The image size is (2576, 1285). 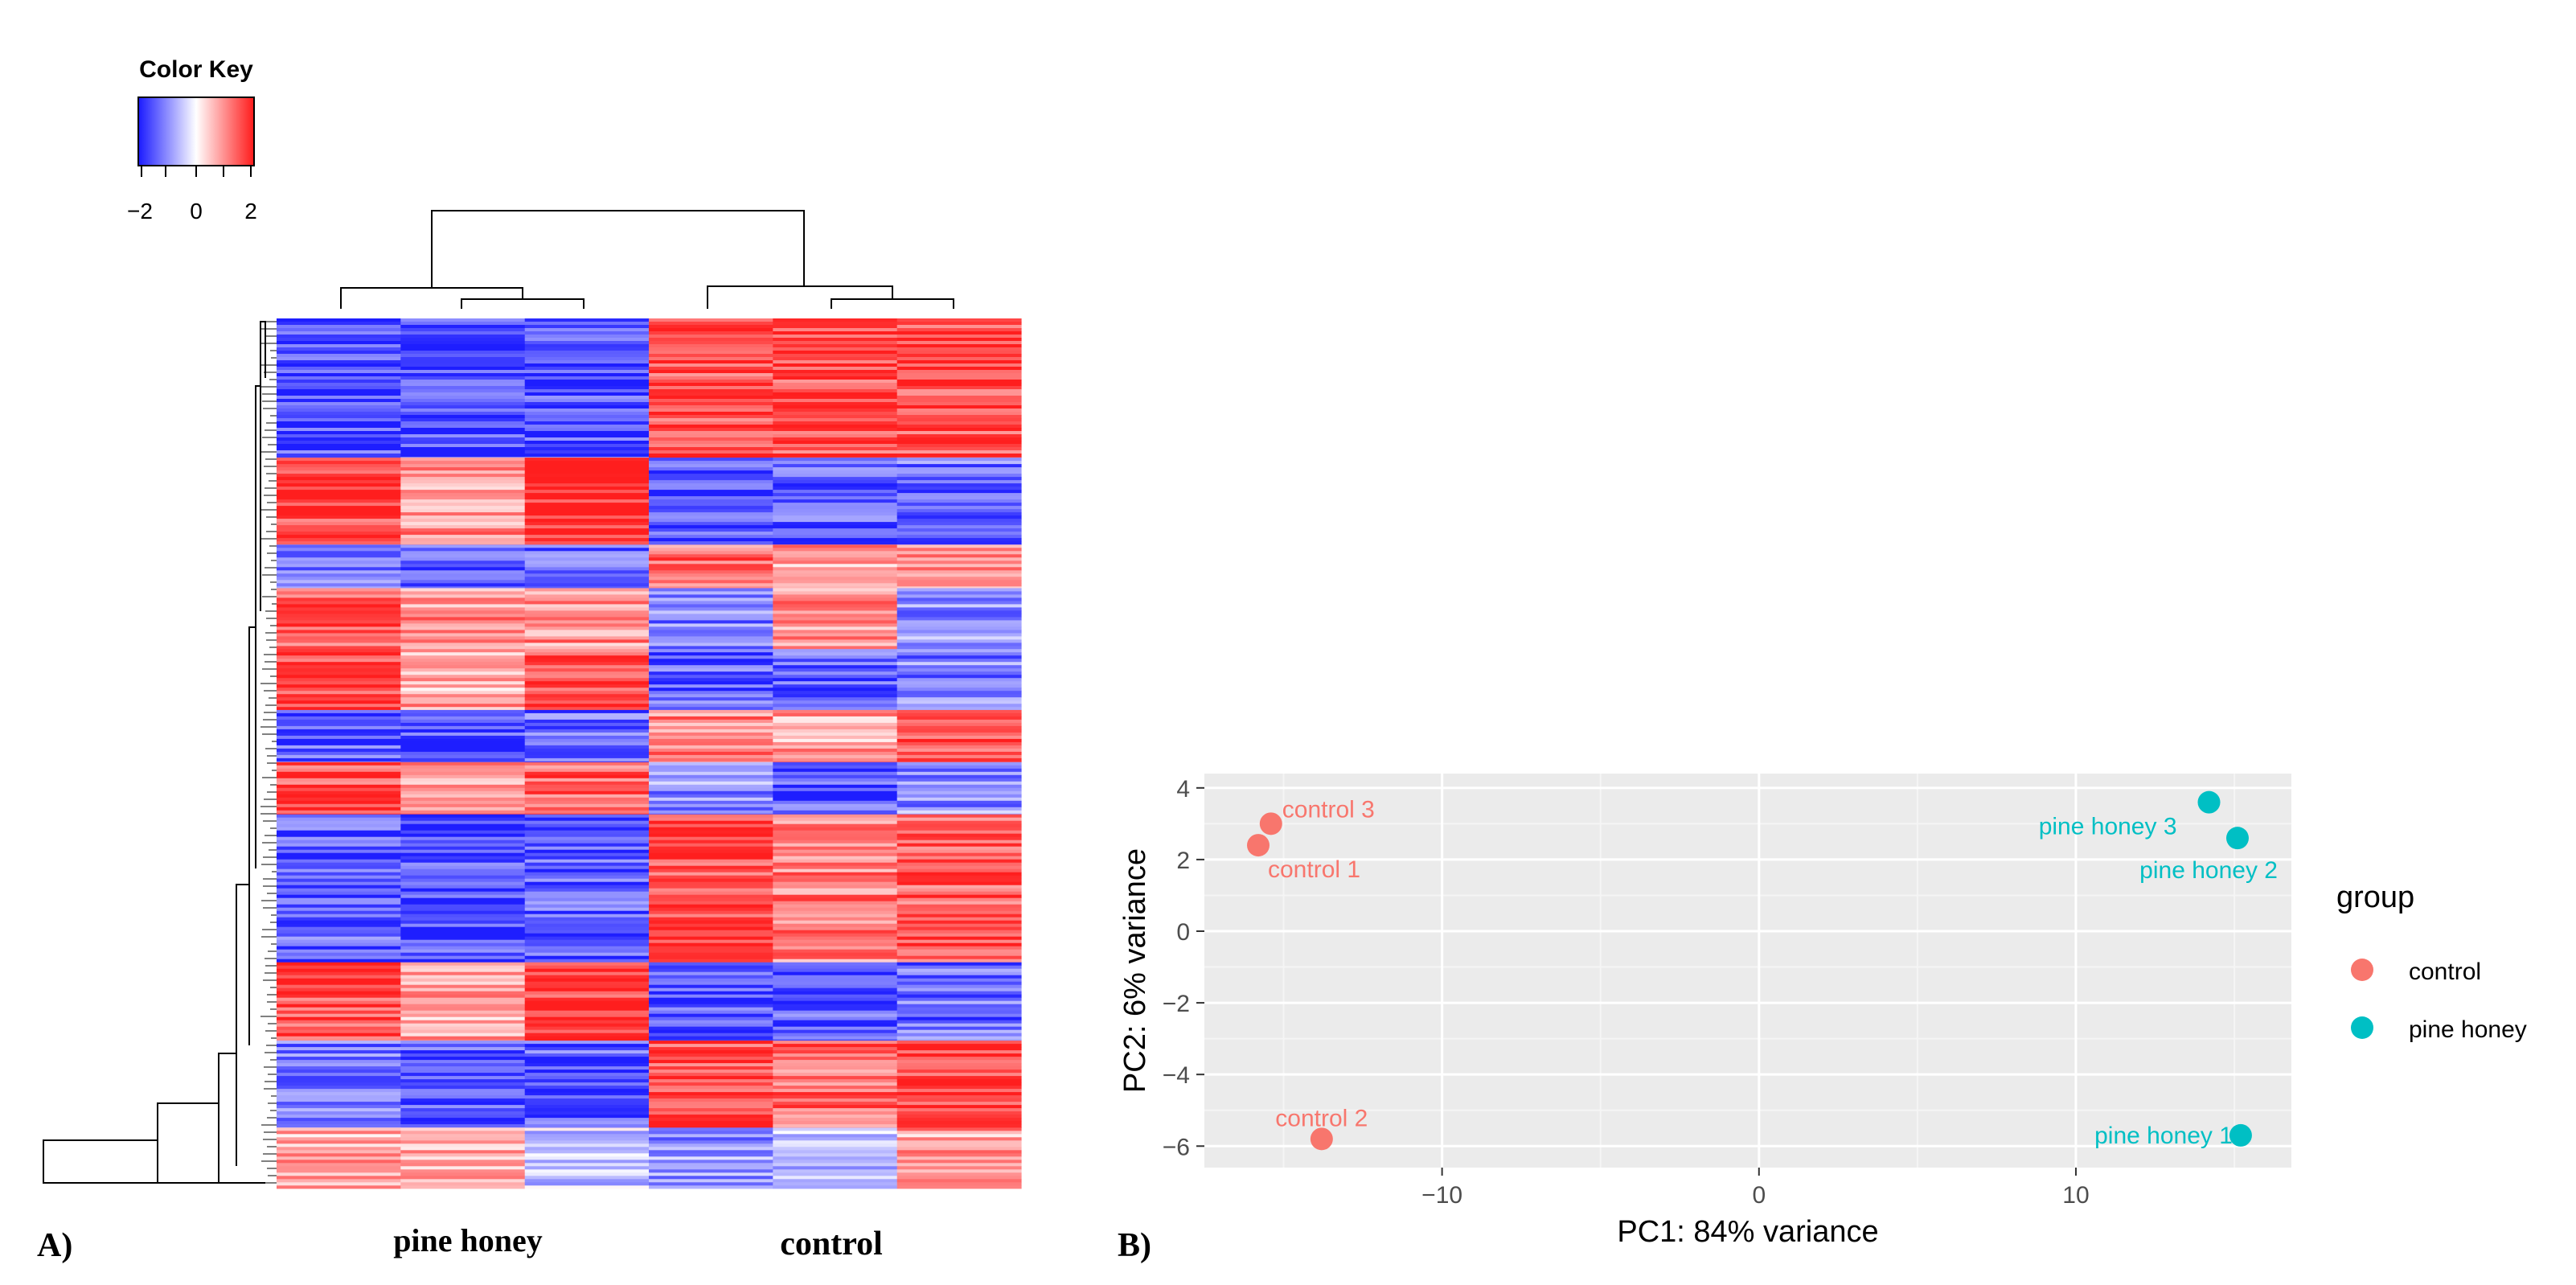 I want to click on panel-label-b: B), so click(x=1134, y=1245).